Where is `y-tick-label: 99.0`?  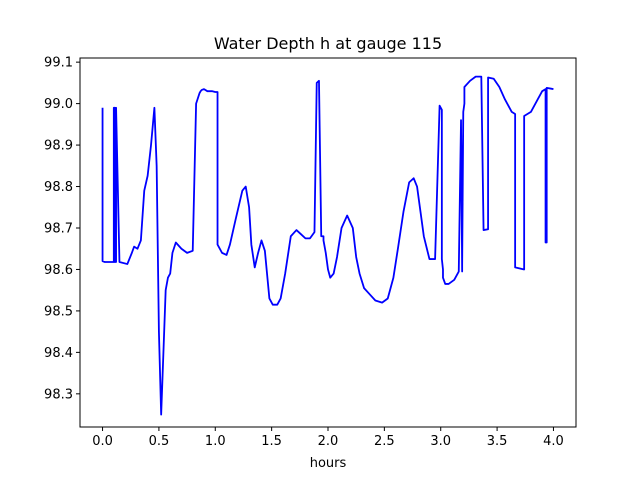 y-tick-label: 99.0 is located at coordinates (58, 104).